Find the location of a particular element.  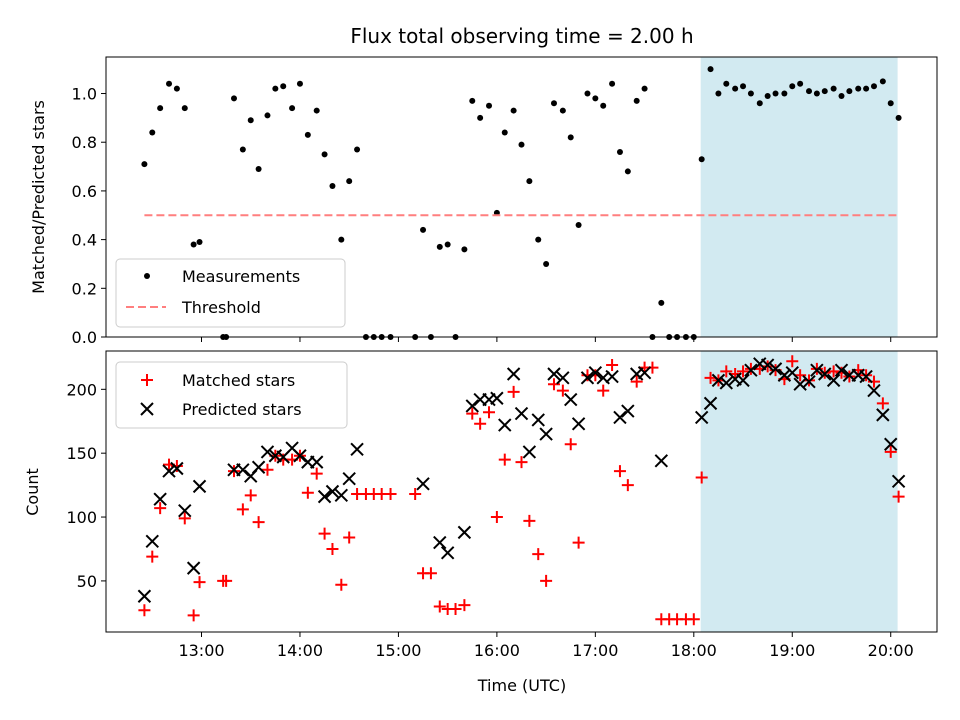

observing-window-span is located at coordinates (799, 197).